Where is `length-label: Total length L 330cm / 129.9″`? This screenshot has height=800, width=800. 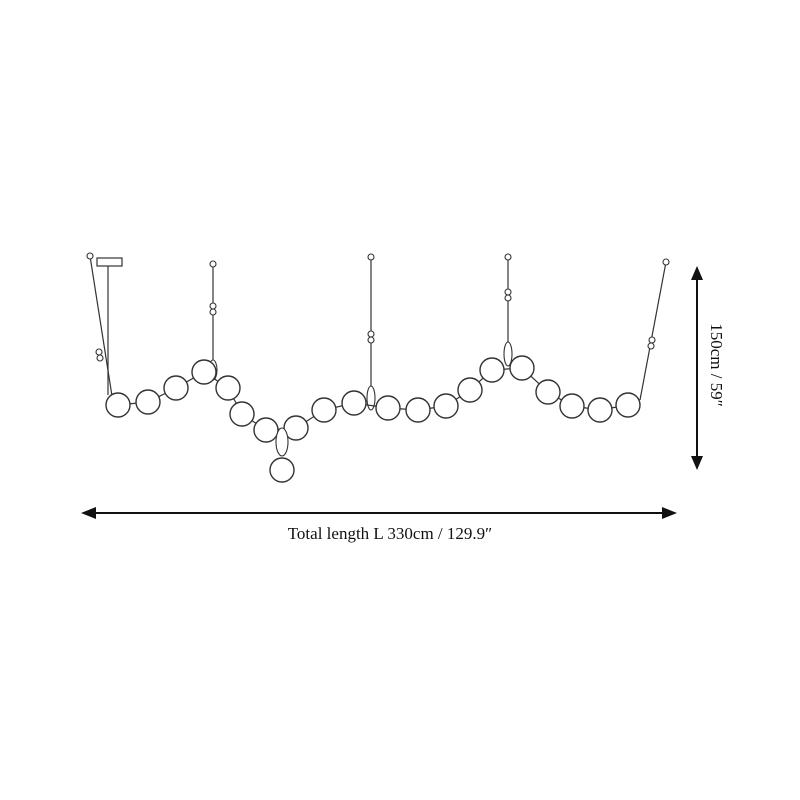
length-label: Total length L 330cm / 129.9″ is located at coordinates (390, 533).